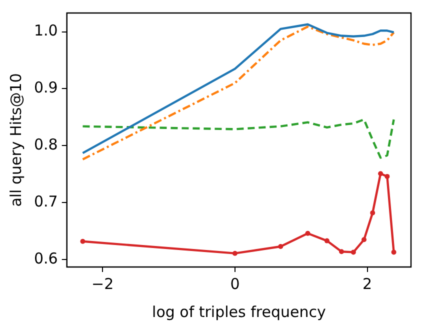  I want to click on y-axis-title: all query Hits@10, so click(15, 140).